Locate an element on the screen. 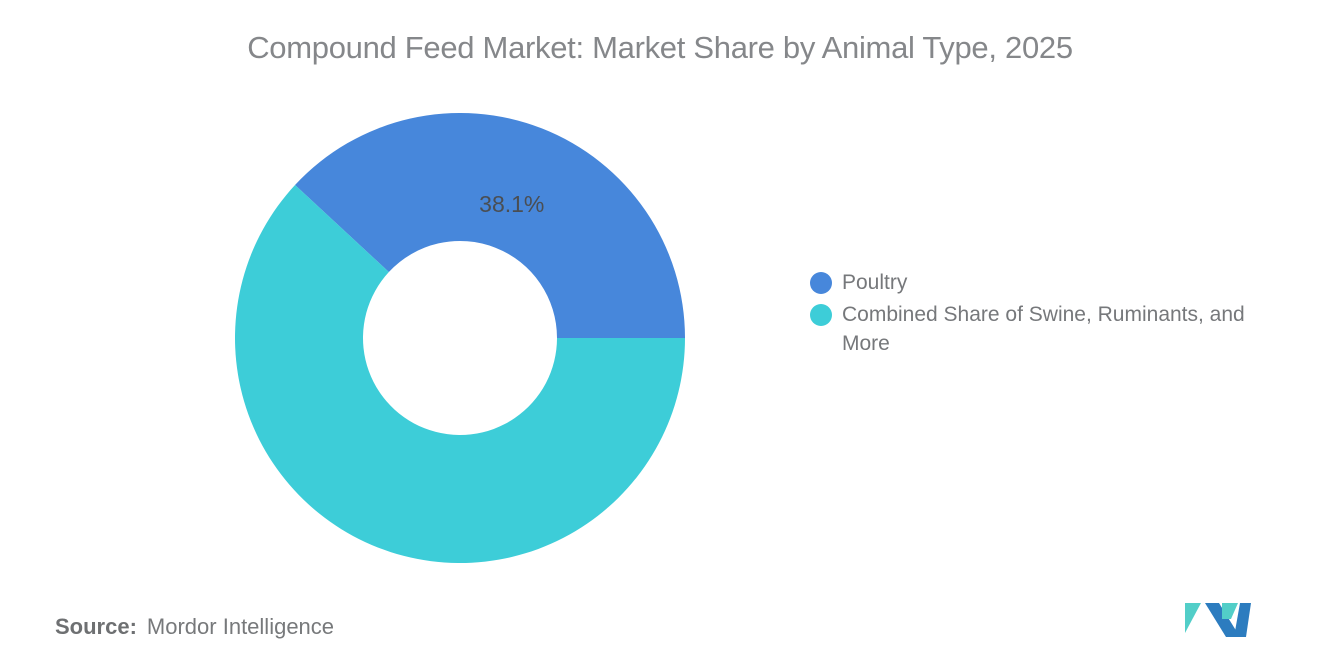  legend-item-label: Poultry is located at coordinates (875, 282).